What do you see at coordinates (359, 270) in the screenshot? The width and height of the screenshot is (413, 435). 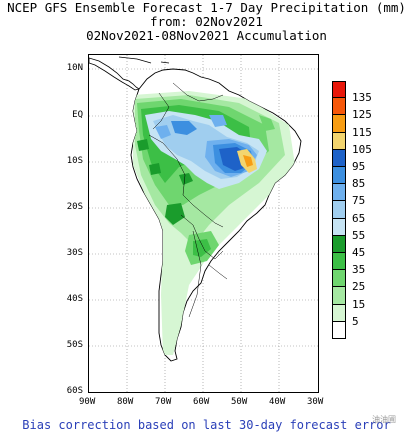 I see `legend-value: 35` at bounding box center [359, 270].